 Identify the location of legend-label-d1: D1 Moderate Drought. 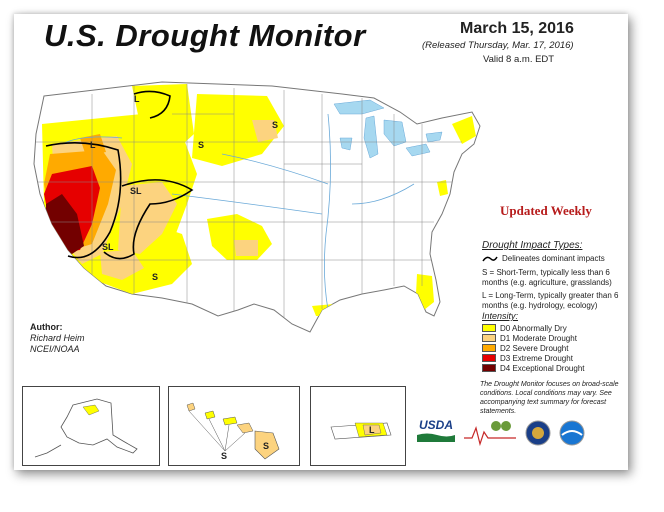
(538, 338).